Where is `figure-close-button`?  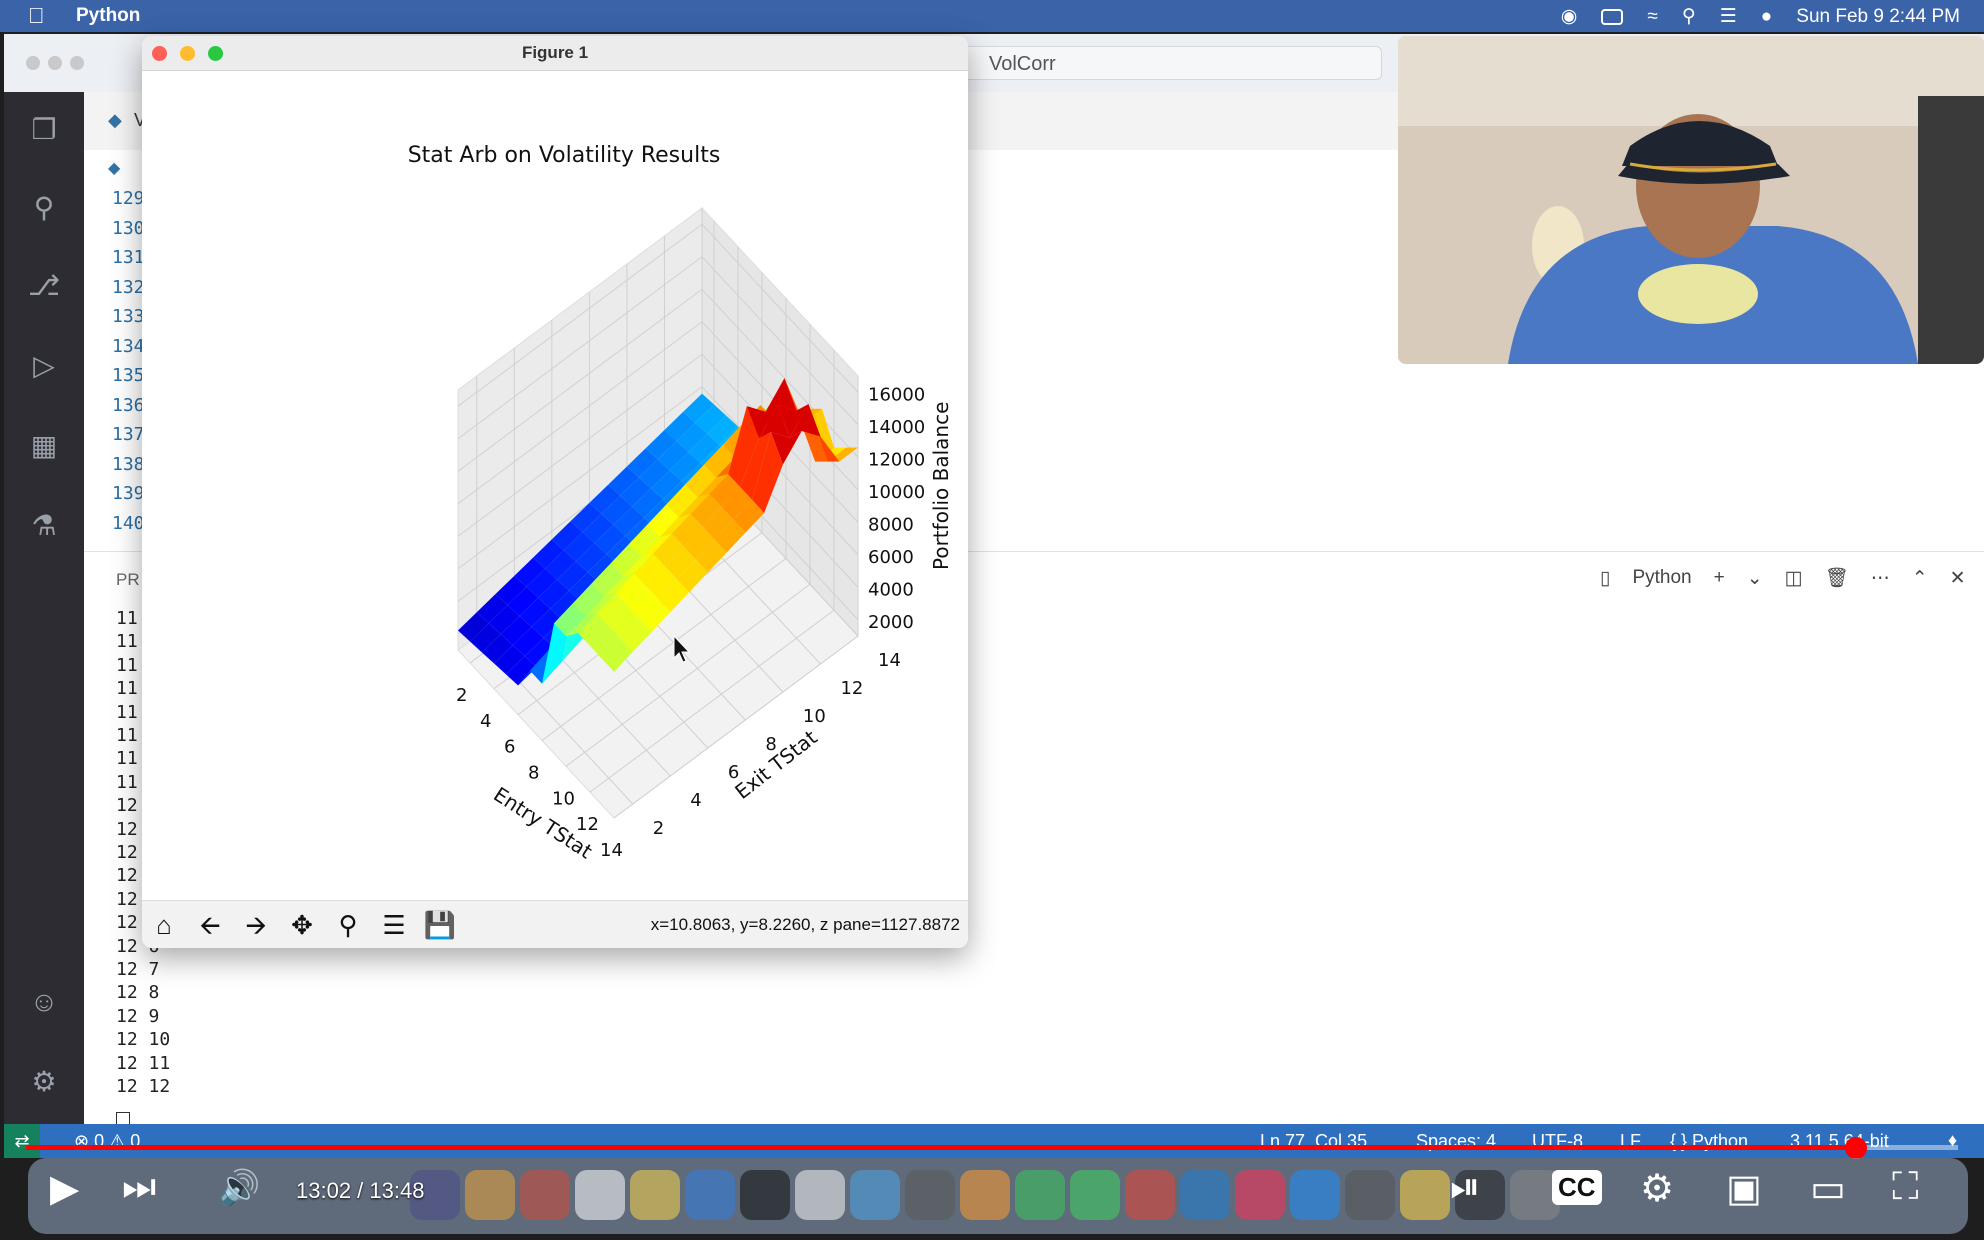
figure-close-button is located at coordinates (159, 53).